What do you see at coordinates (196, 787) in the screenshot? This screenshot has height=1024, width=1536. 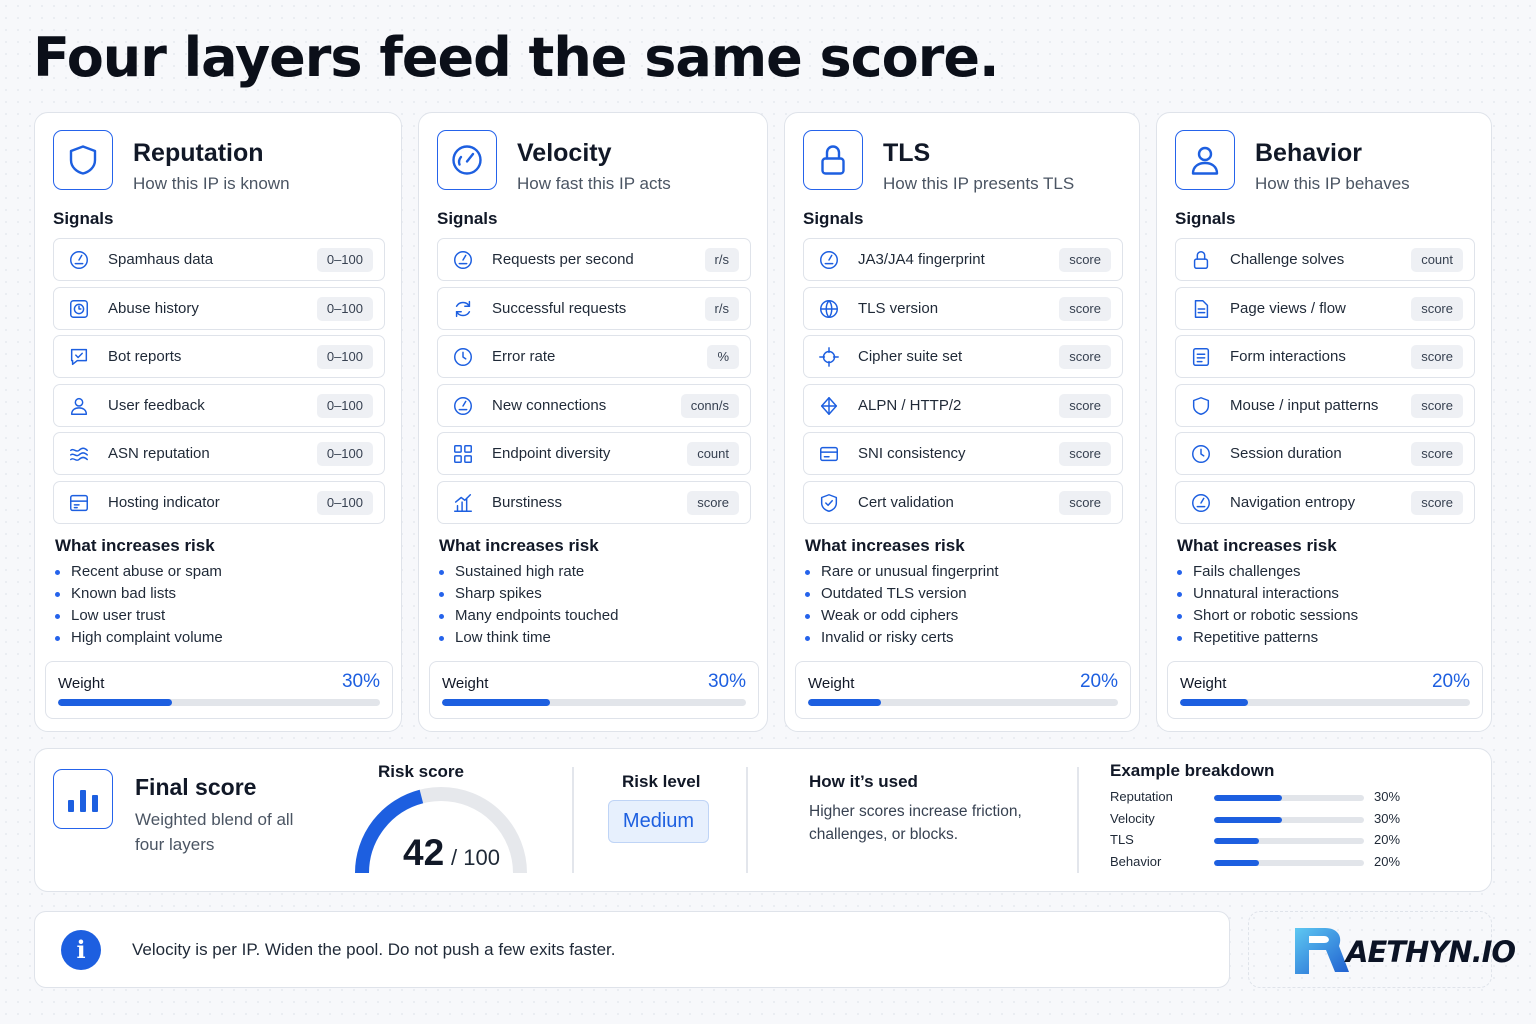 I see `final-score-title: Final score` at bounding box center [196, 787].